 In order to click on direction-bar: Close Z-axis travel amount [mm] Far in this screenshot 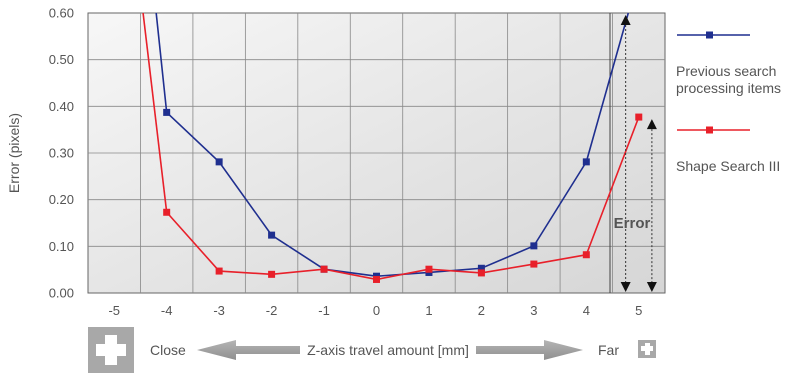, I will do `click(372, 350)`.